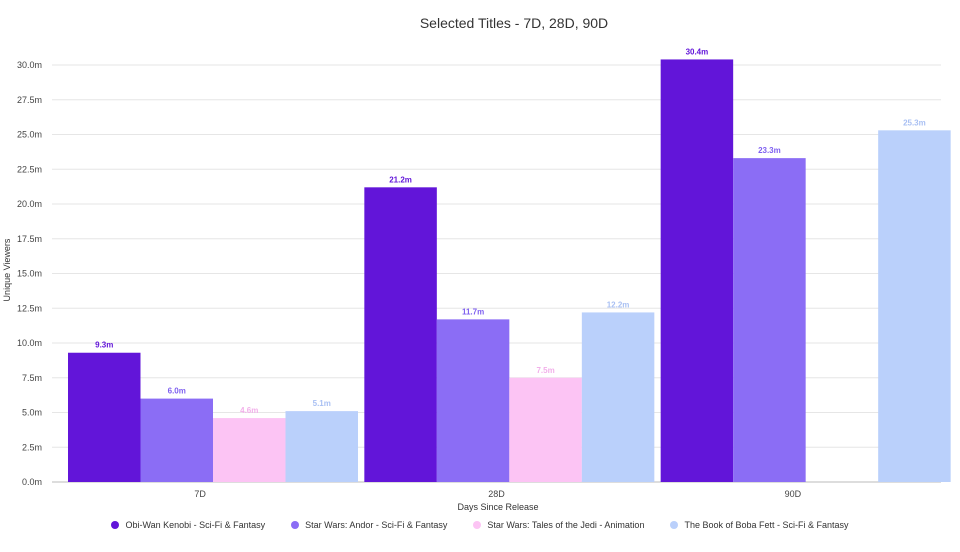  What do you see at coordinates (29, 343) in the screenshot?
I see `y-tick-label: 10.0m` at bounding box center [29, 343].